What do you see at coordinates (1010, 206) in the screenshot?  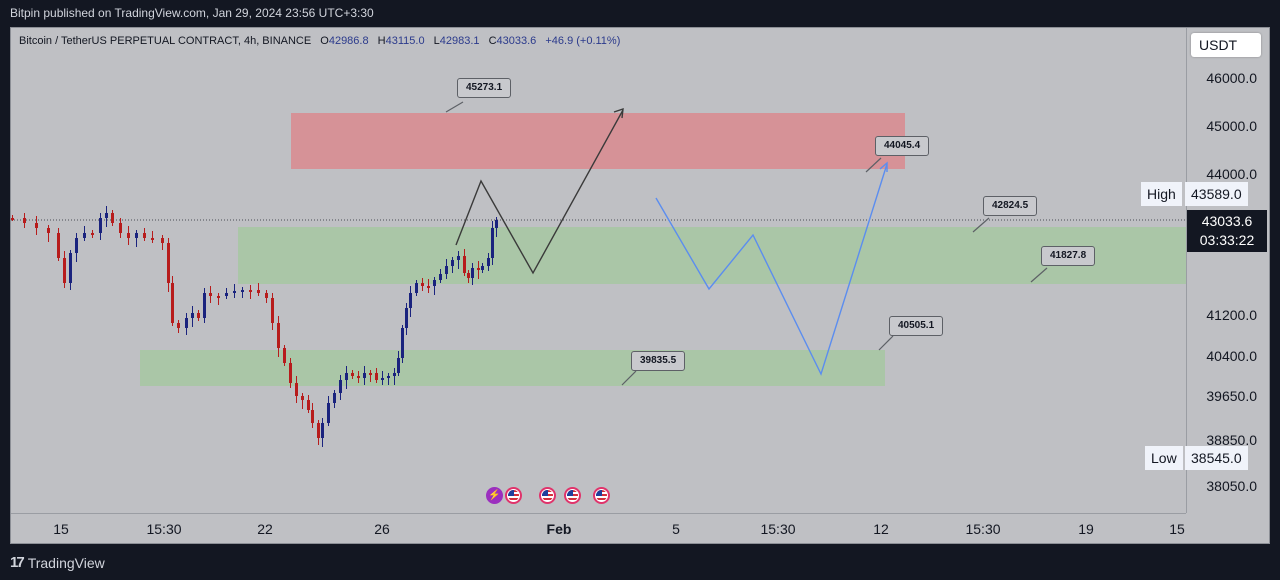 I see `callout-42824: 42824.5` at bounding box center [1010, 206].